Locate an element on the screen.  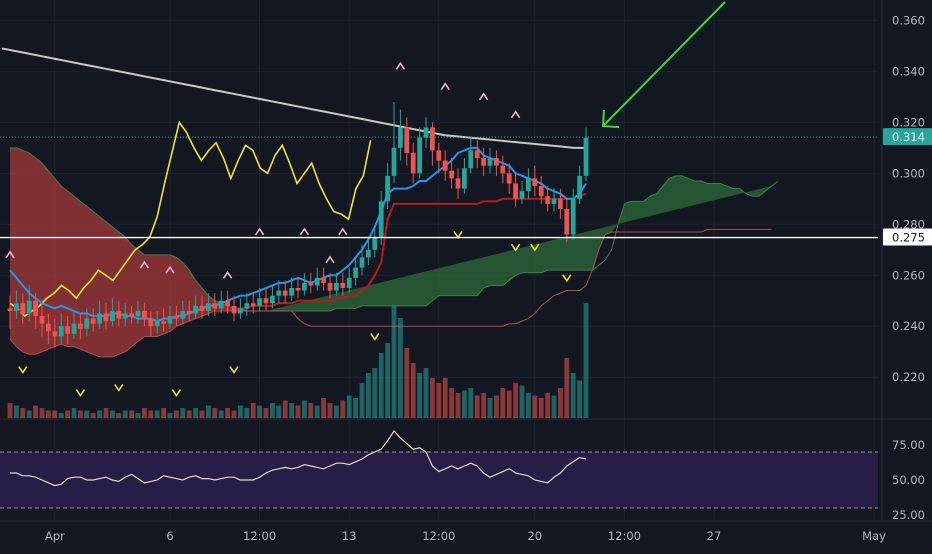
cloud-bull is located at coordinates (519, 243).